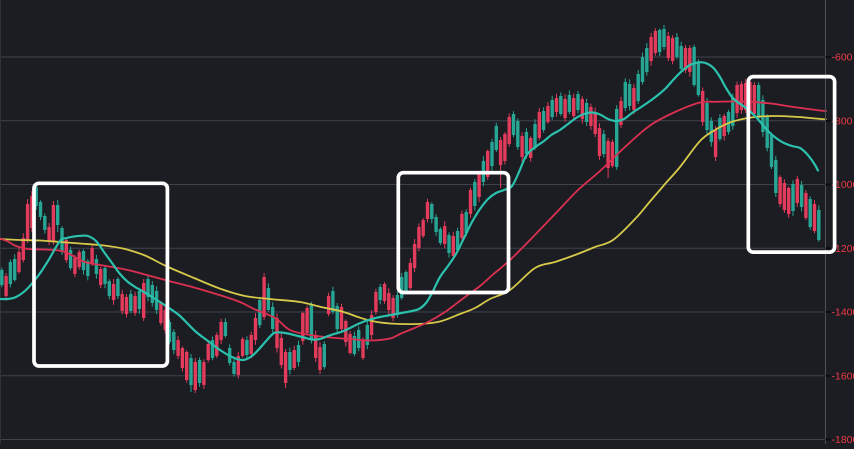 The height and width of the screenshot is (449, 854). Describe the element at coordinates (843, 376) in the screenshot. I see `svg-text: -1600` at that location.